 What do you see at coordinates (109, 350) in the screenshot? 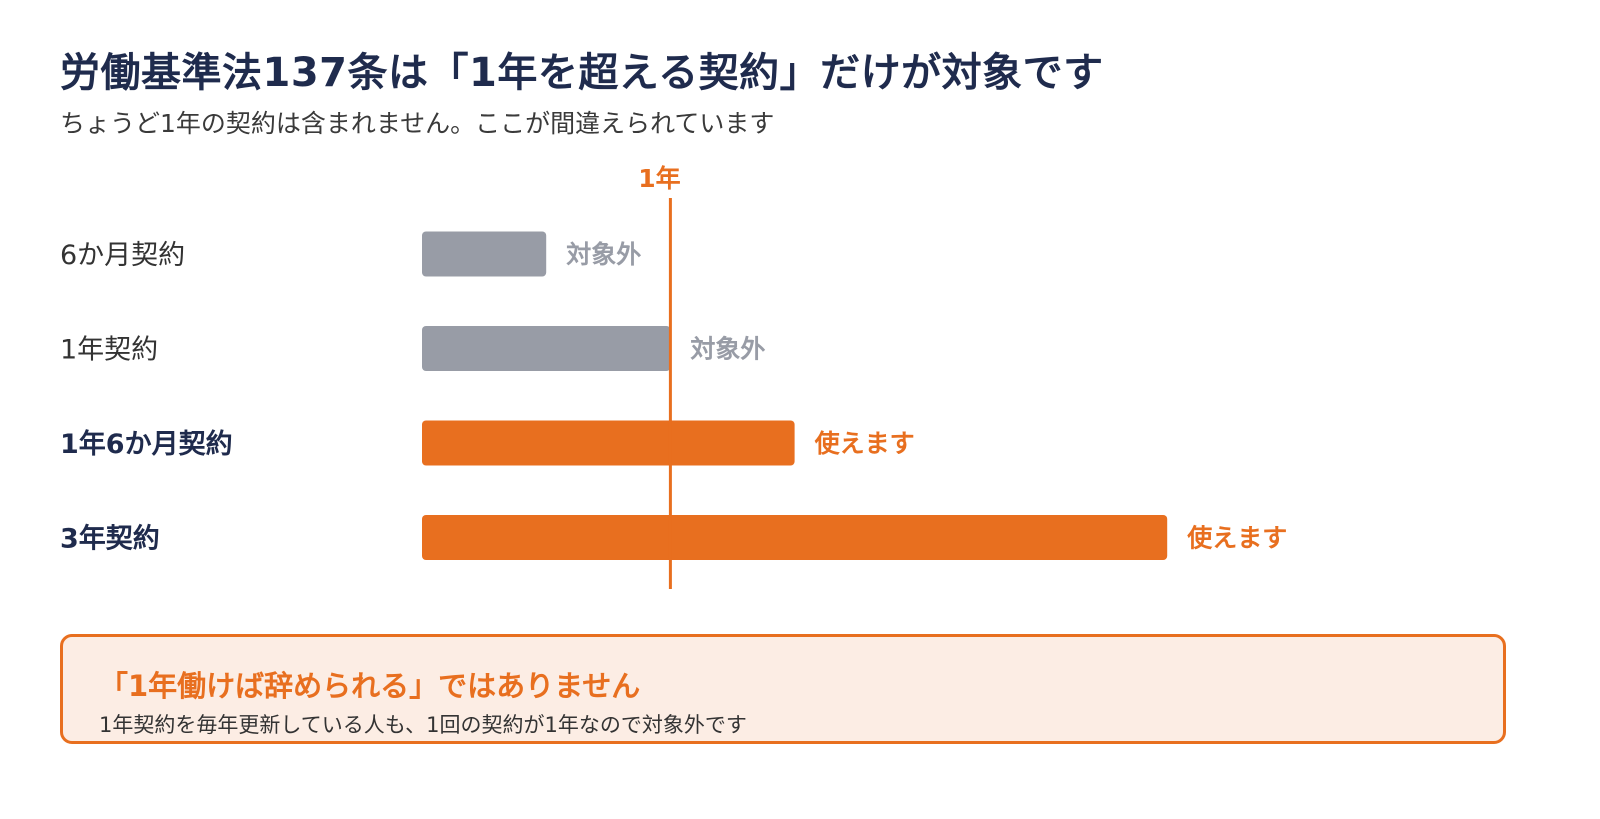
I see `category-label: 1年契約` at bounding box center [109, 350].